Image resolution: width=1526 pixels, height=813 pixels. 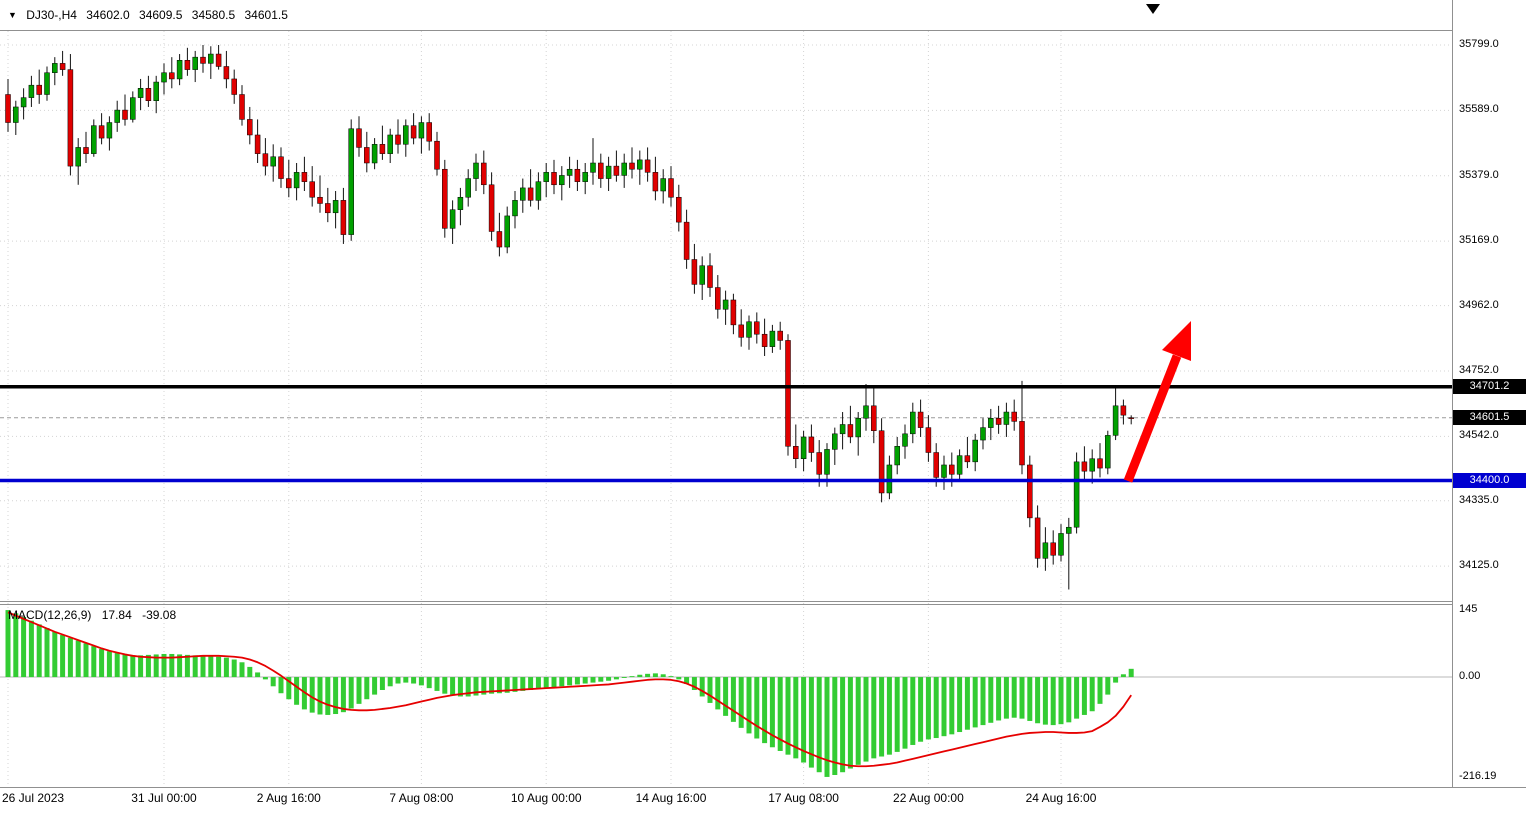 I want to click on trend-arrow-shaft, so click(x=1152, y=418).